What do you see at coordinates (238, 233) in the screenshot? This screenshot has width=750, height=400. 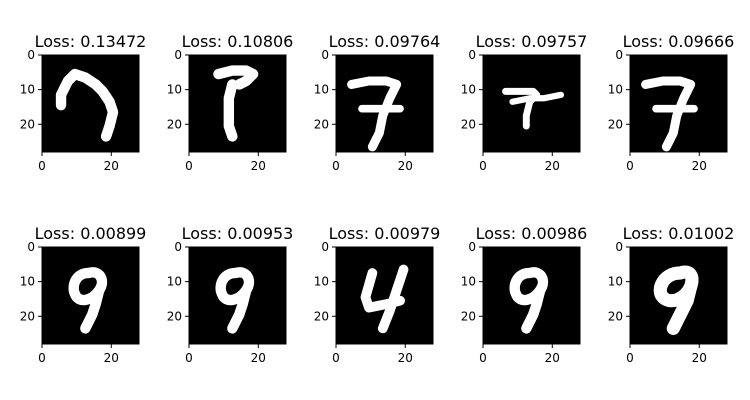 I see `subplot-title: Loss: 0.00953` at bounding box center [238, 233].